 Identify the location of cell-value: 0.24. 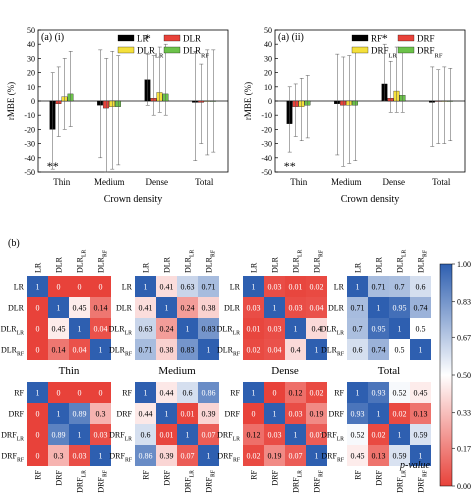
(188, 308).